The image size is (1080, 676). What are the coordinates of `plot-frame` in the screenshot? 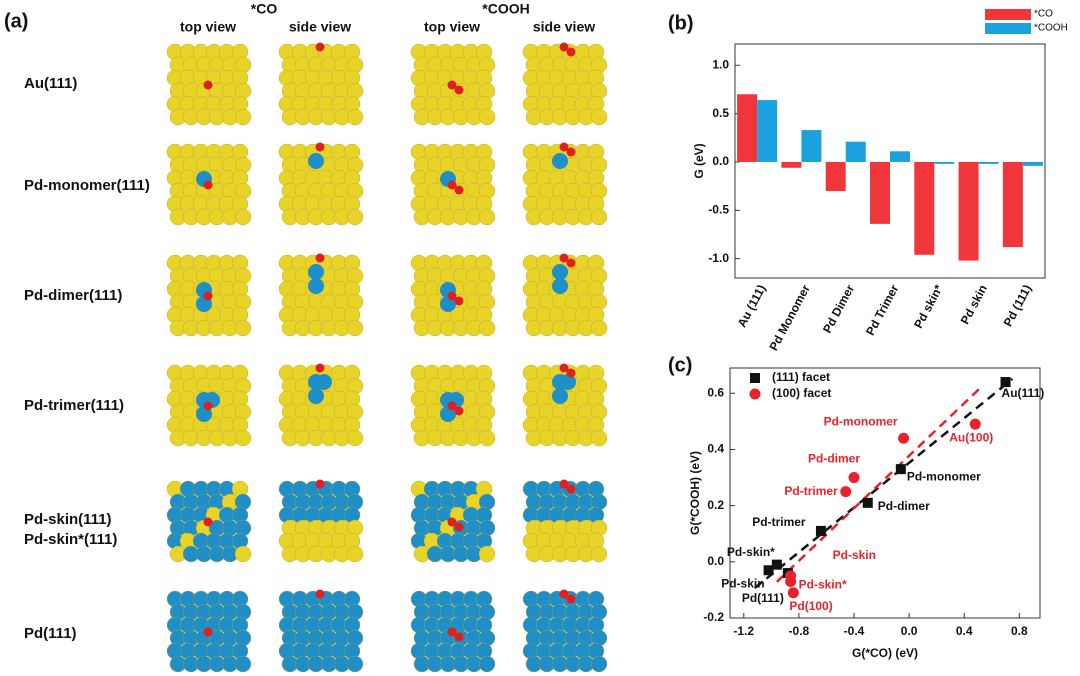 It's located at (890, 161).